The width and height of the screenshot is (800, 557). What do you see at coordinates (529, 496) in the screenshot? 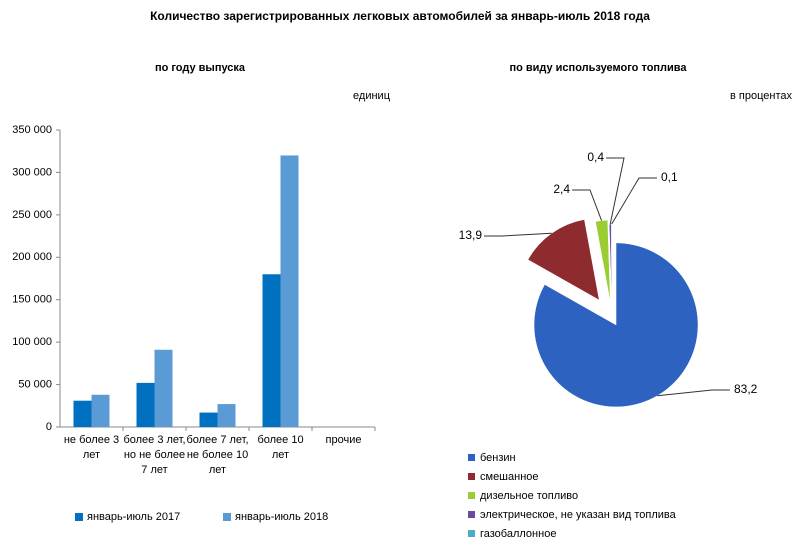
I see `legend-label: дизельное топливо` at bounding box center [529, 496].